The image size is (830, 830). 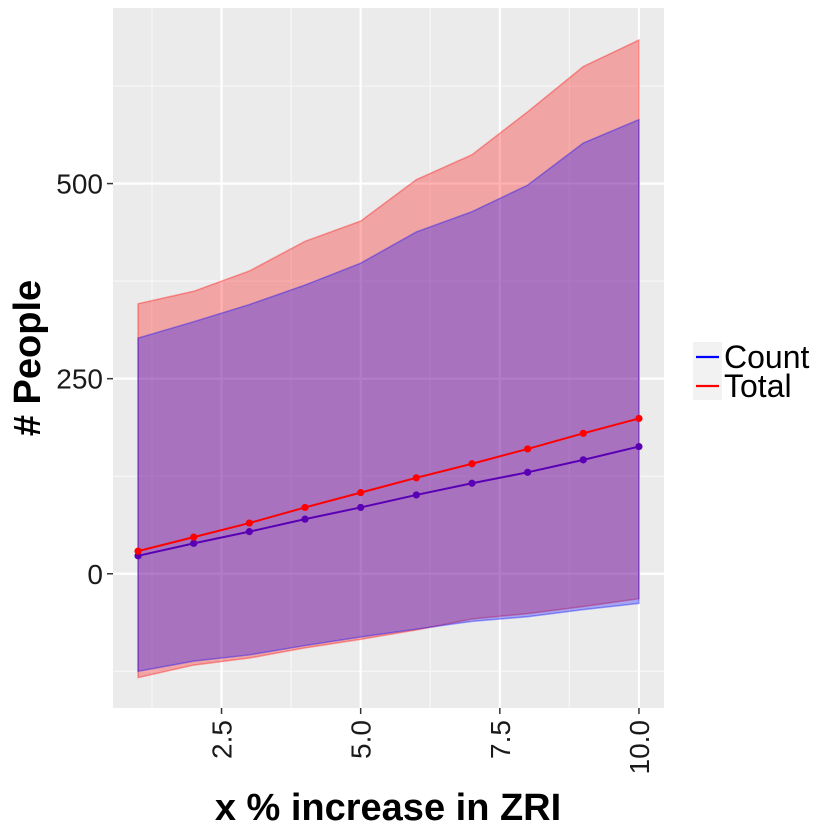 What do you see at coordinates (758, 386) in the screenshot?
I see `legend-label-total: Total` at bounding box center [758, 386].